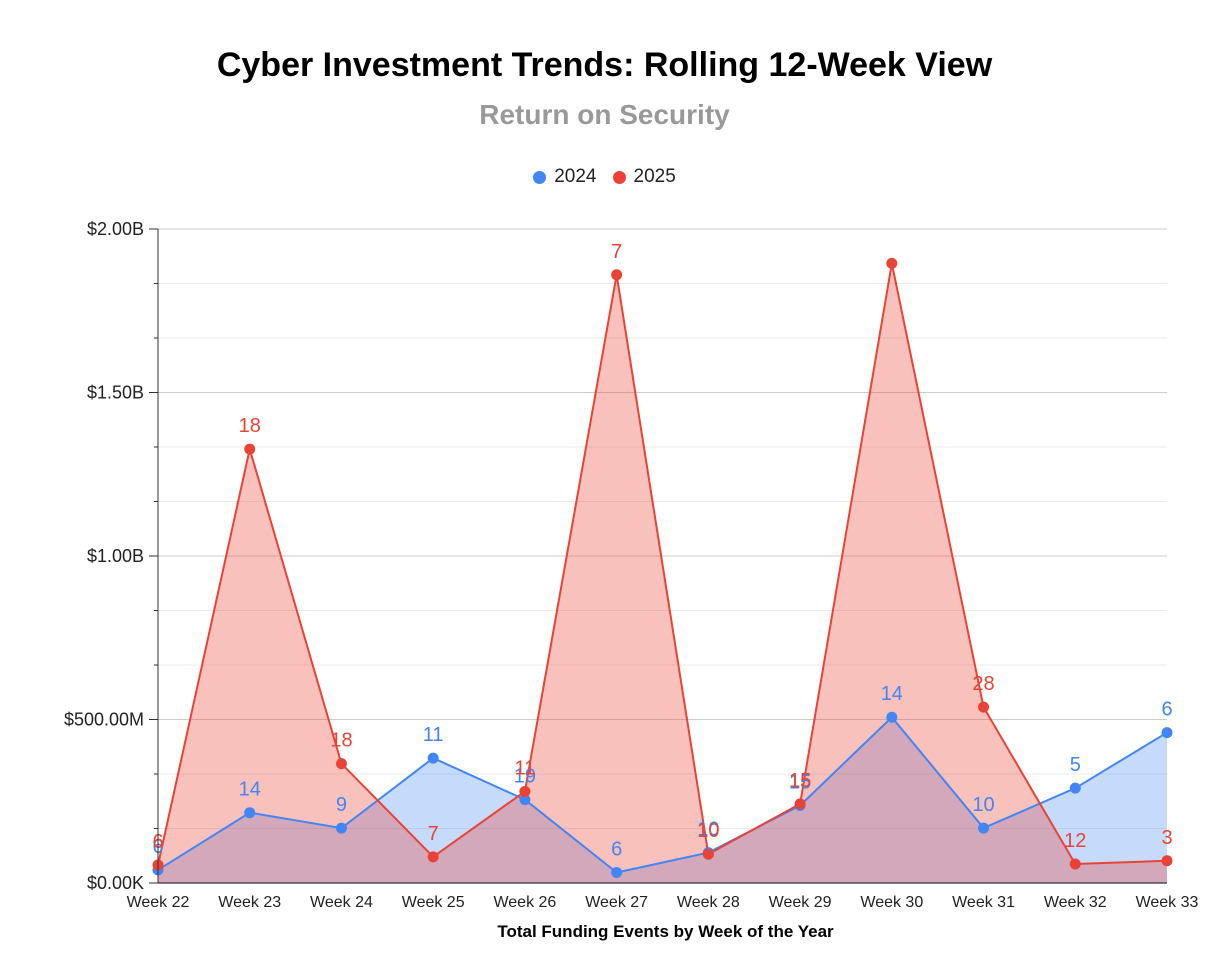 The image size is (1209, 966). I want to click on legend-item-2025: 2025, so click(644, 177).